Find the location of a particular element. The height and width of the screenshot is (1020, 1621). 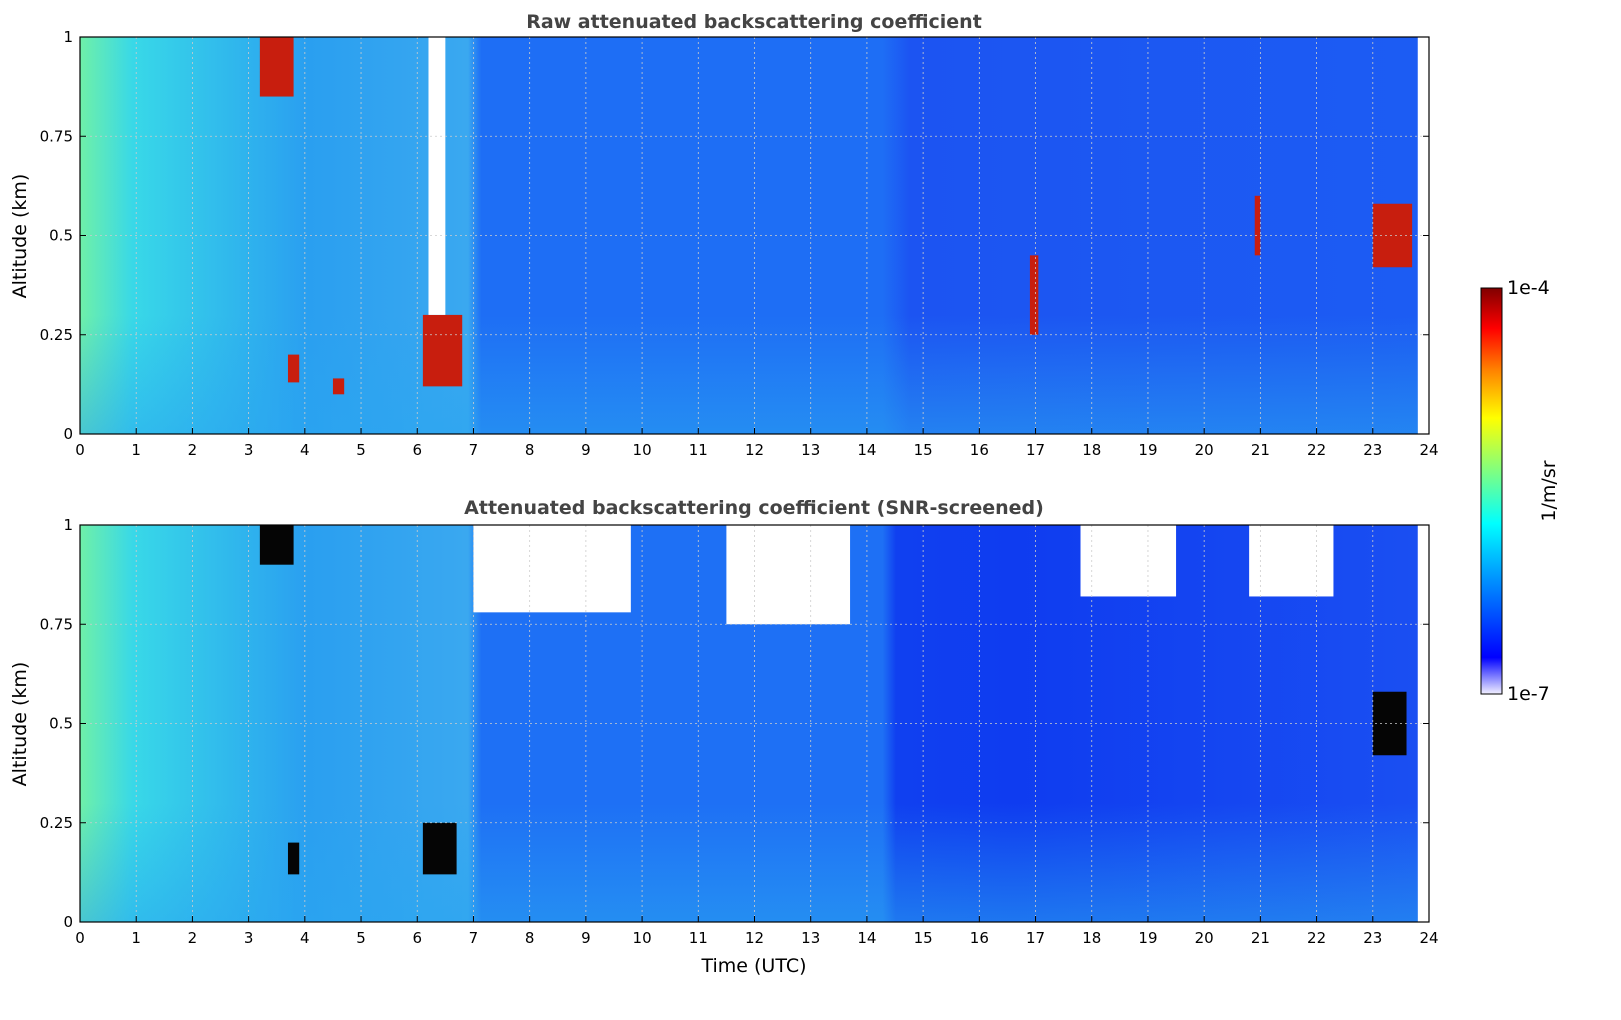

x-axis-label: Time (UTC) is located at coordinates (753, 966).